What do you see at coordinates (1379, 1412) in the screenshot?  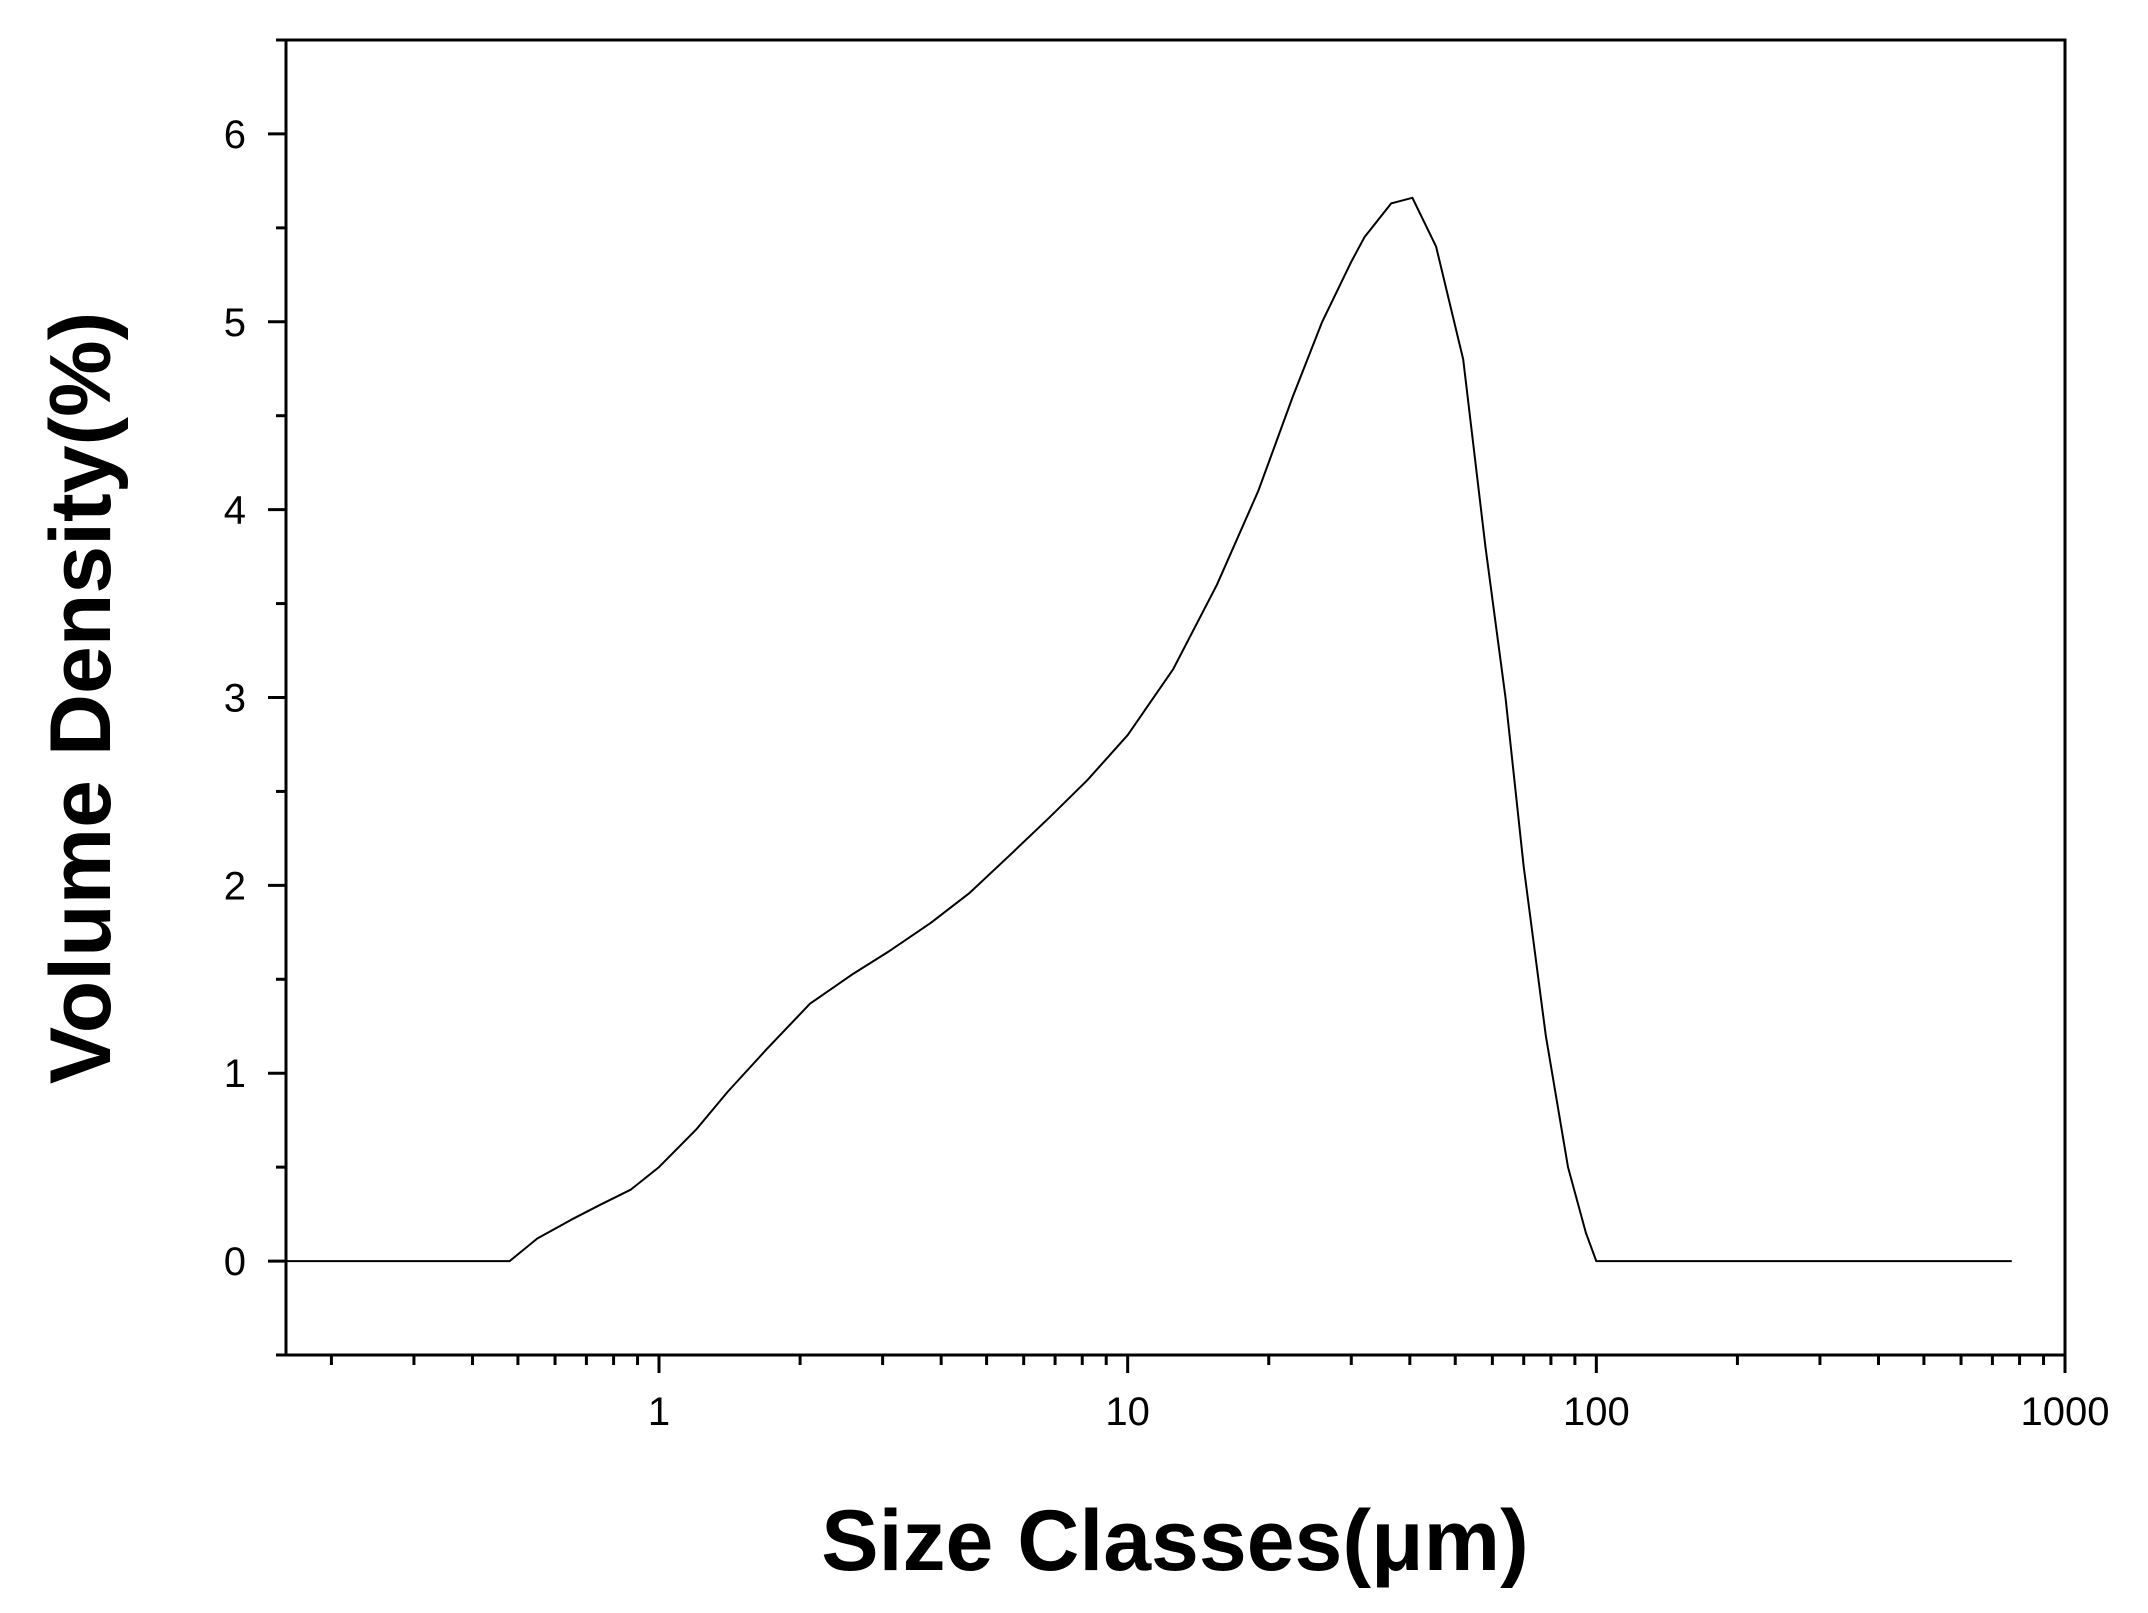 I see `x-axis-tick-labels: 1 10 100 1000` at bounding box center [1379, 1412].